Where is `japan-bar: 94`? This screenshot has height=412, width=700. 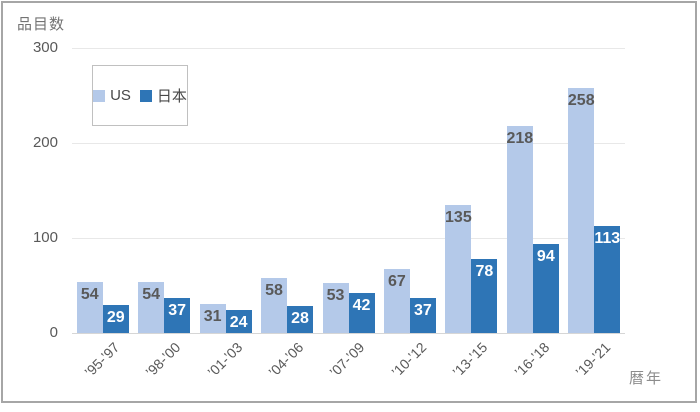
japan-bar: 94 is located at coordinates (545, 288).